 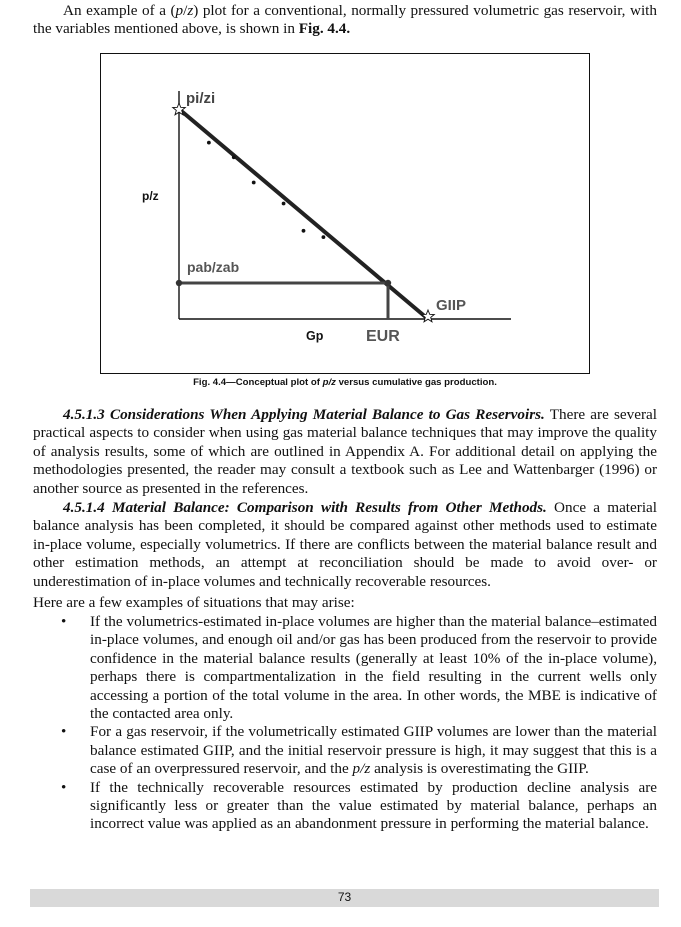 What do you see at coordinates (416, 382) in the screenshot?
I see `caption-suffix: versus cumulative gas production.` at bounding box center [416, 382].